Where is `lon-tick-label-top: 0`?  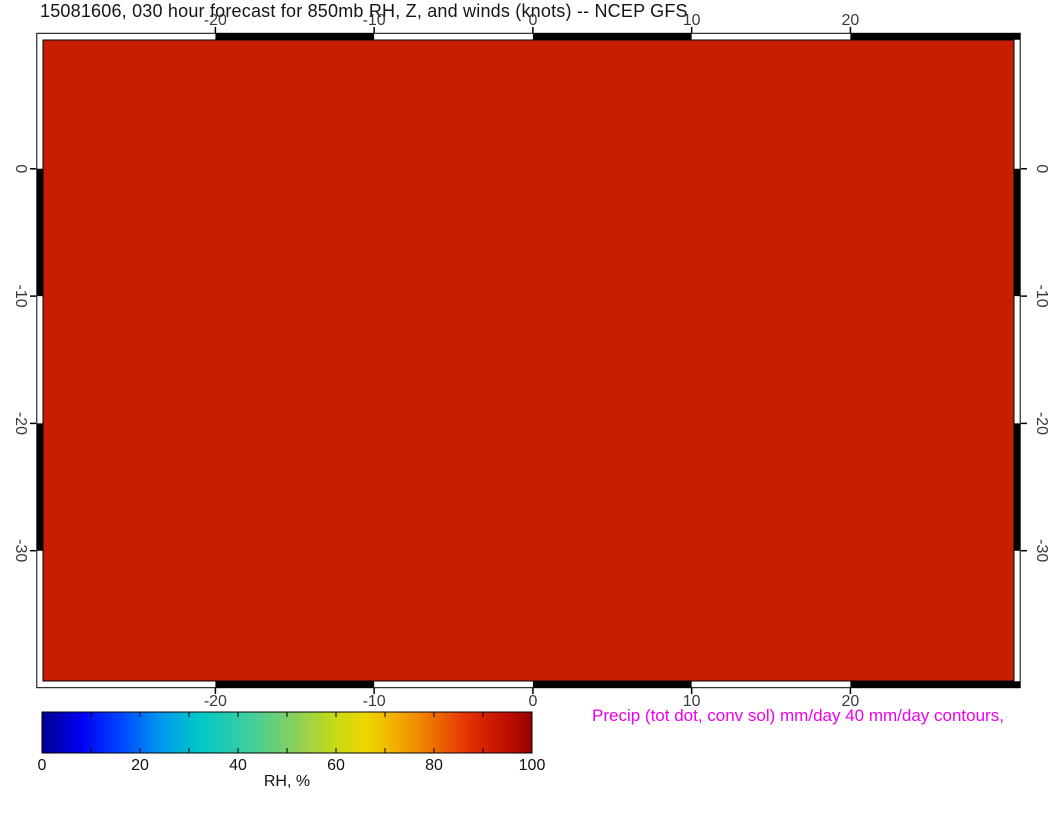
lon-tick-label-top: 0 is located at coordinates (532, 20).